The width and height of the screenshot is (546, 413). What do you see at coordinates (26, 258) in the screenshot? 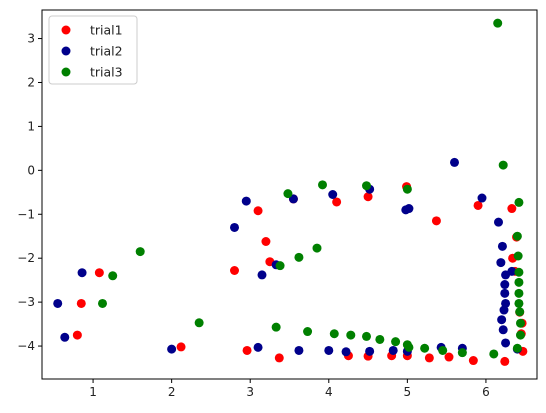
I see `y-tick-label: −2` at bounding box center [26, 258].